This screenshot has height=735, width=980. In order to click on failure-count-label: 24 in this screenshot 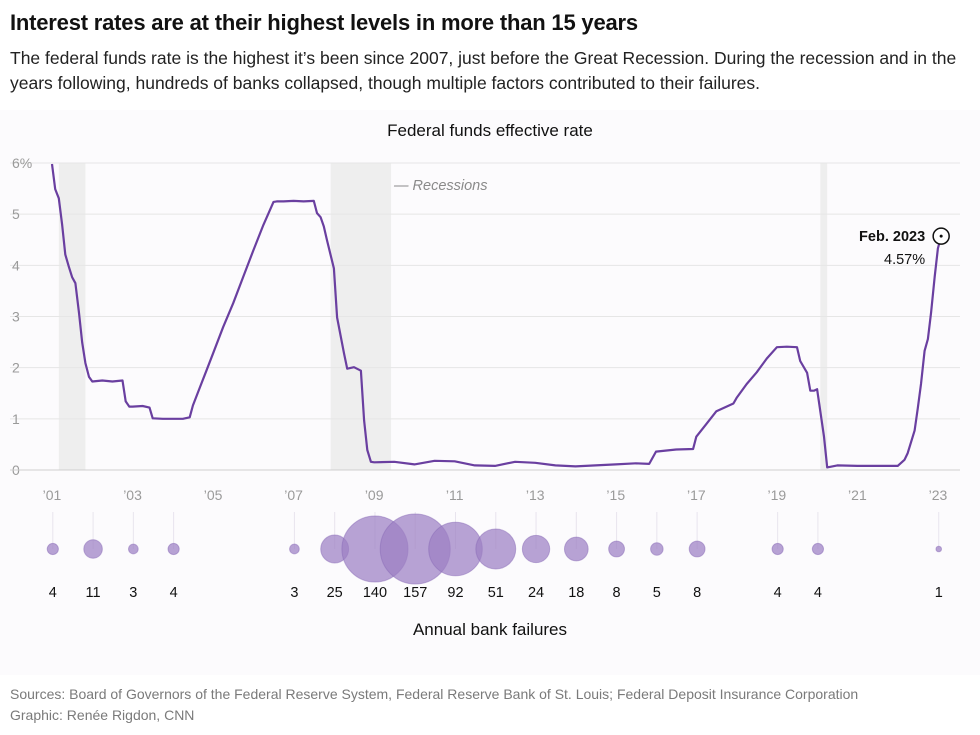, I will do `click(536, 593)`.